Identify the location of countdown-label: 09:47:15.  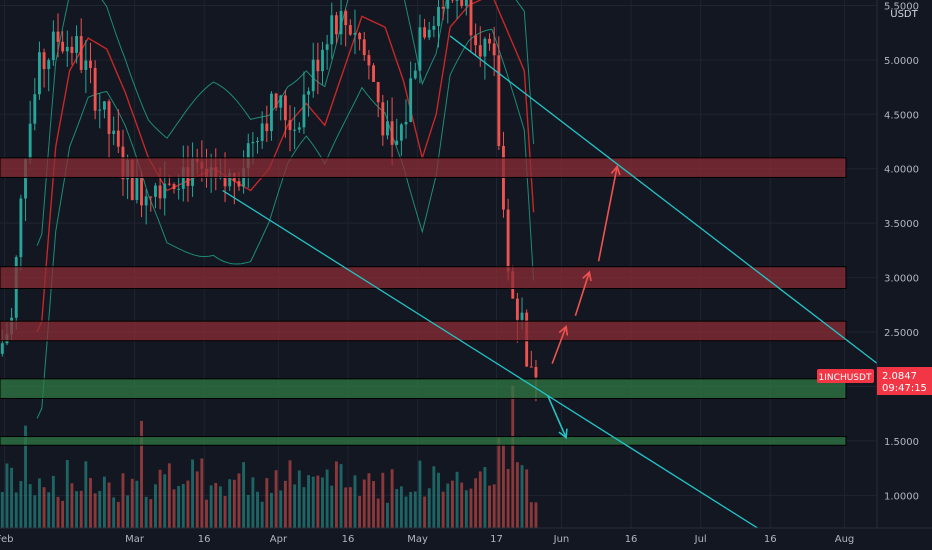
(904, 388).